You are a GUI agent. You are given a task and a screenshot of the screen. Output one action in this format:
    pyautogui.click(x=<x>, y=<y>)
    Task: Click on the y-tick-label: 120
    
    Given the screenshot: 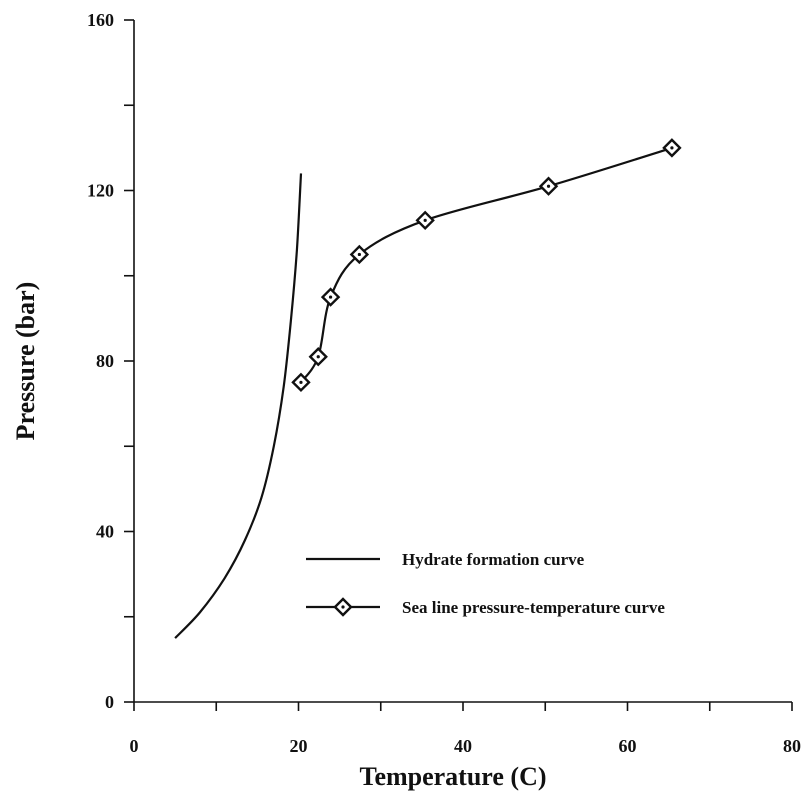 What is the action you would take?
    pyautogui.click(x=100, y=191)
    